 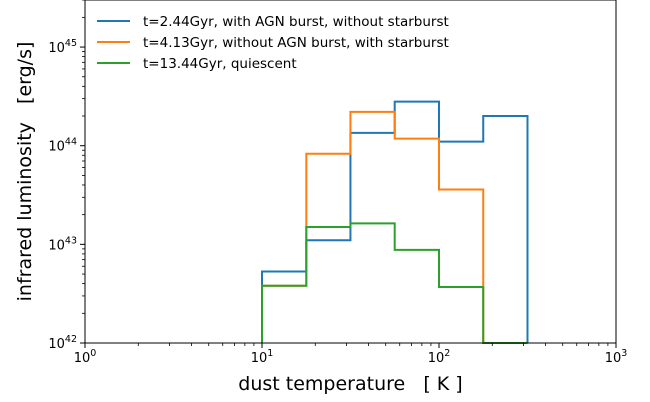 I want to click on x-tick-label: 10⁰, so click(x=85, y=357).